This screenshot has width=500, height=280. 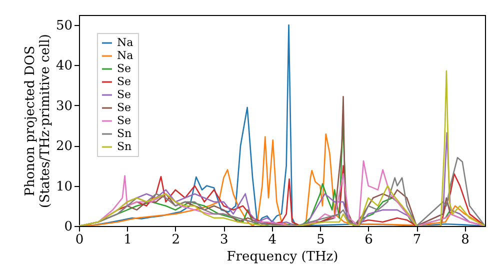 I want to click on x-tick-label: 4, so click(x=272, y=240).